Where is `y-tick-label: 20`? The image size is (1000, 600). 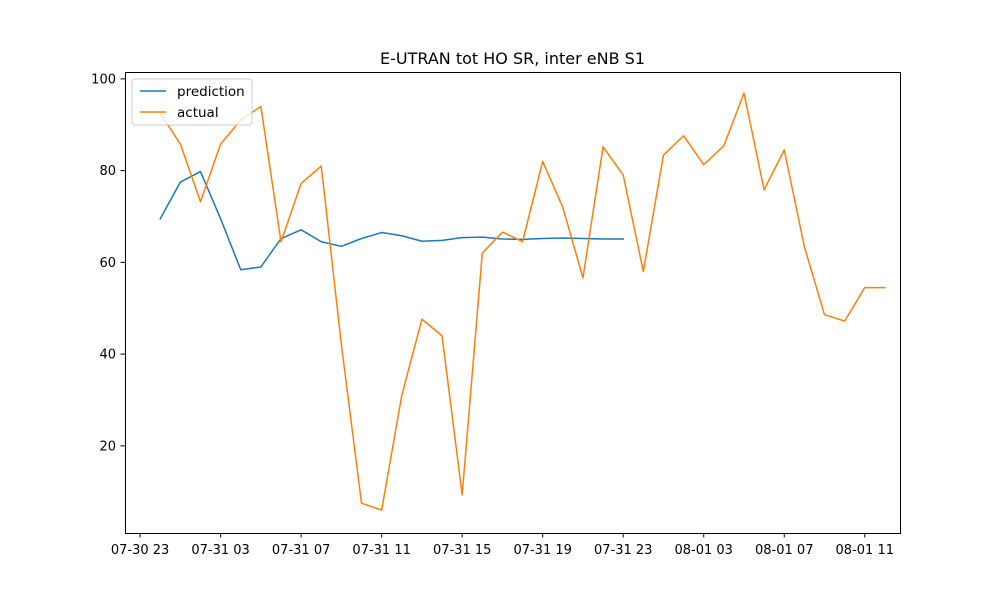 y-tick-label: 20 is located at coordinates (107, 446).